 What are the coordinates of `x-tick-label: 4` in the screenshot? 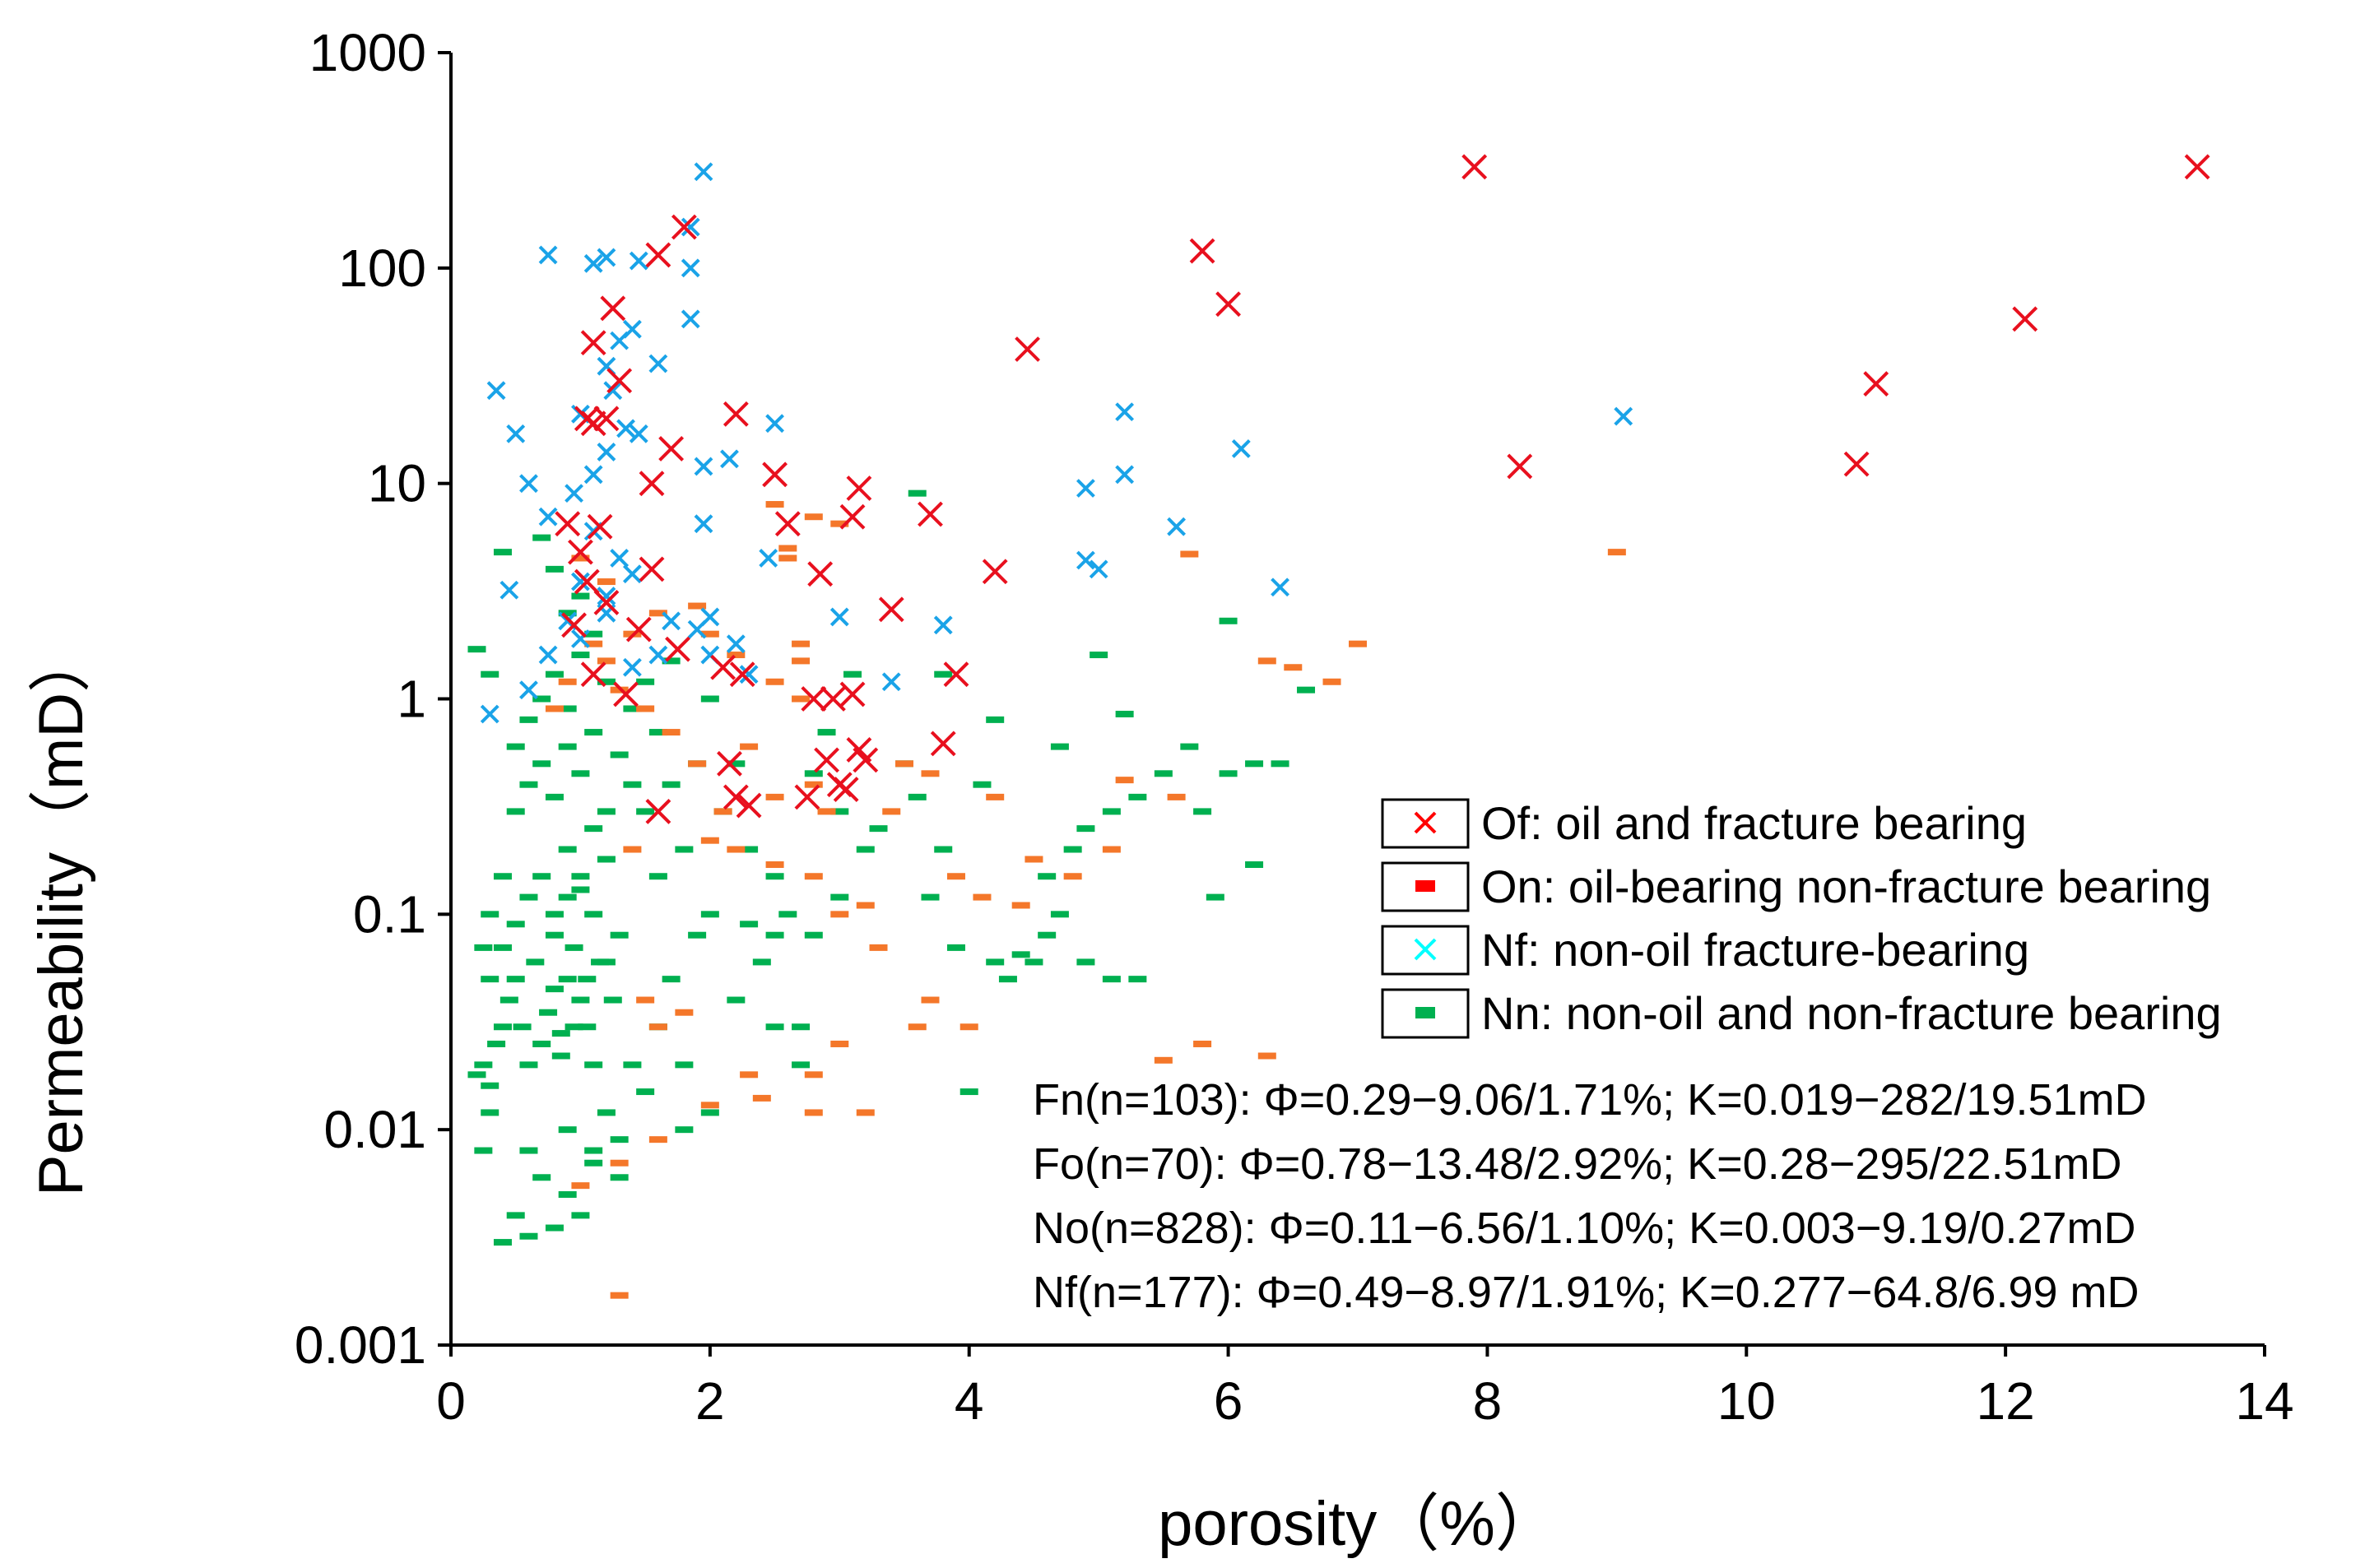 It's located at (970, 1401).